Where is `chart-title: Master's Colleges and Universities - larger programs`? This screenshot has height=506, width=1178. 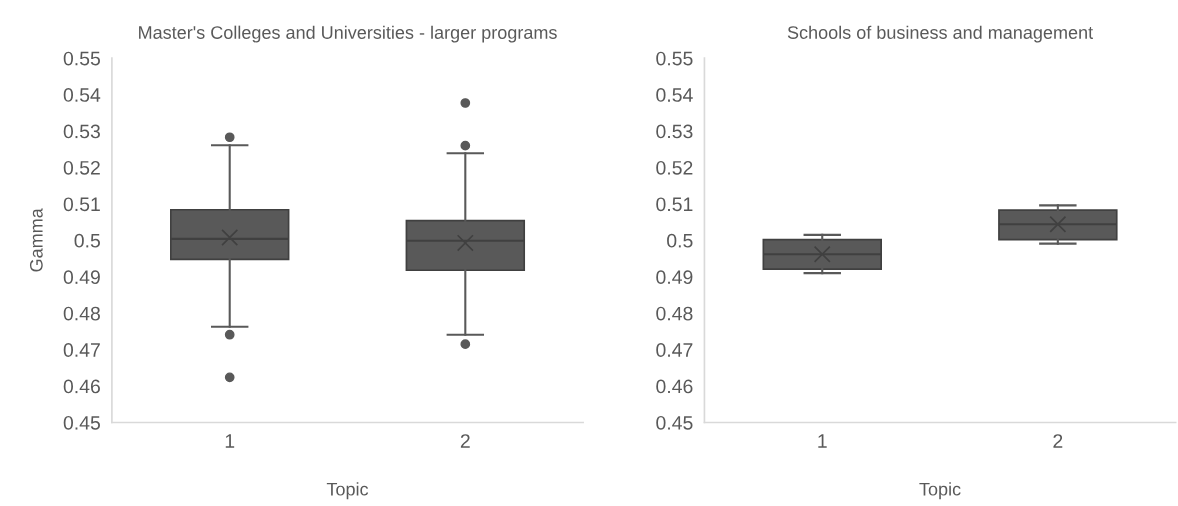
chart-title: Master's Colleges and Universities - larger programs is located at coordinates (348, 34).